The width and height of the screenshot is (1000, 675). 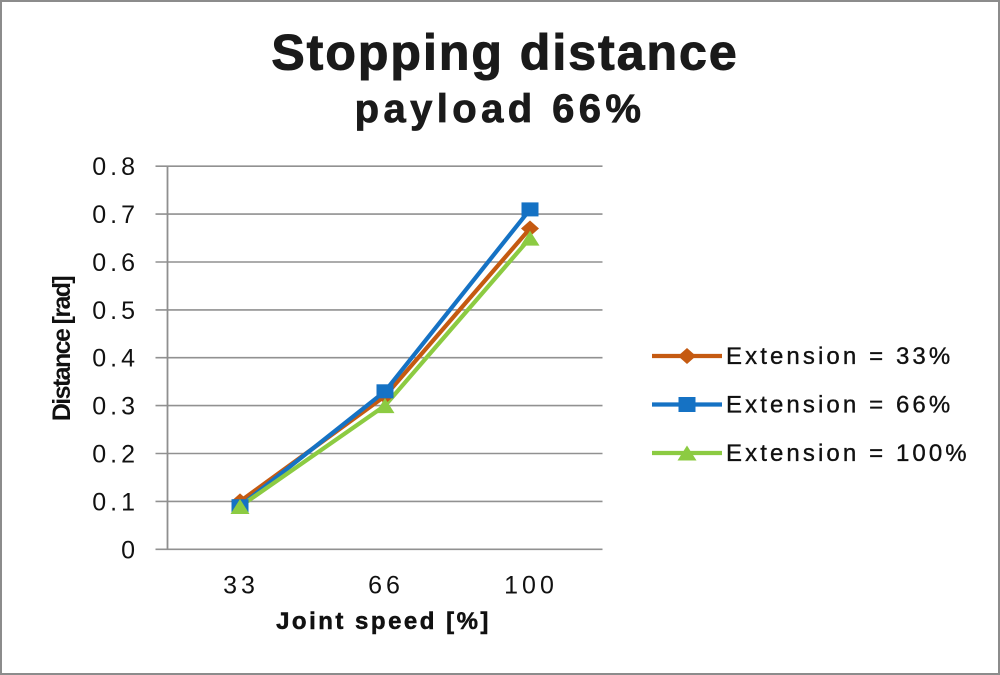 I want to click on svg-text: 0.6, so click(x=115, y=263).